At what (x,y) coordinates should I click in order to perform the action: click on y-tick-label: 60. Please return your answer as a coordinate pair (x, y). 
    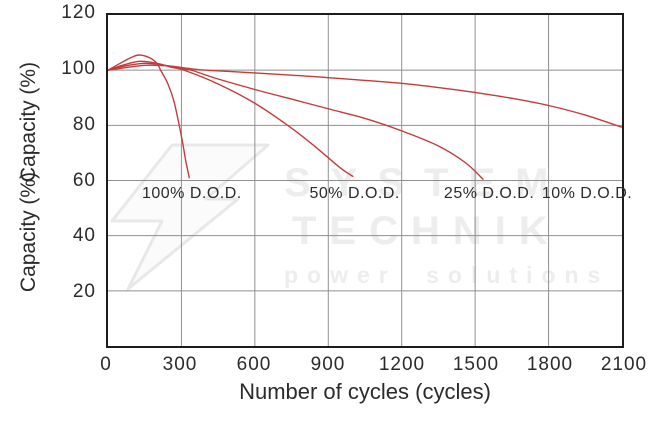
    Looking at the image, I should click on (84, 180).